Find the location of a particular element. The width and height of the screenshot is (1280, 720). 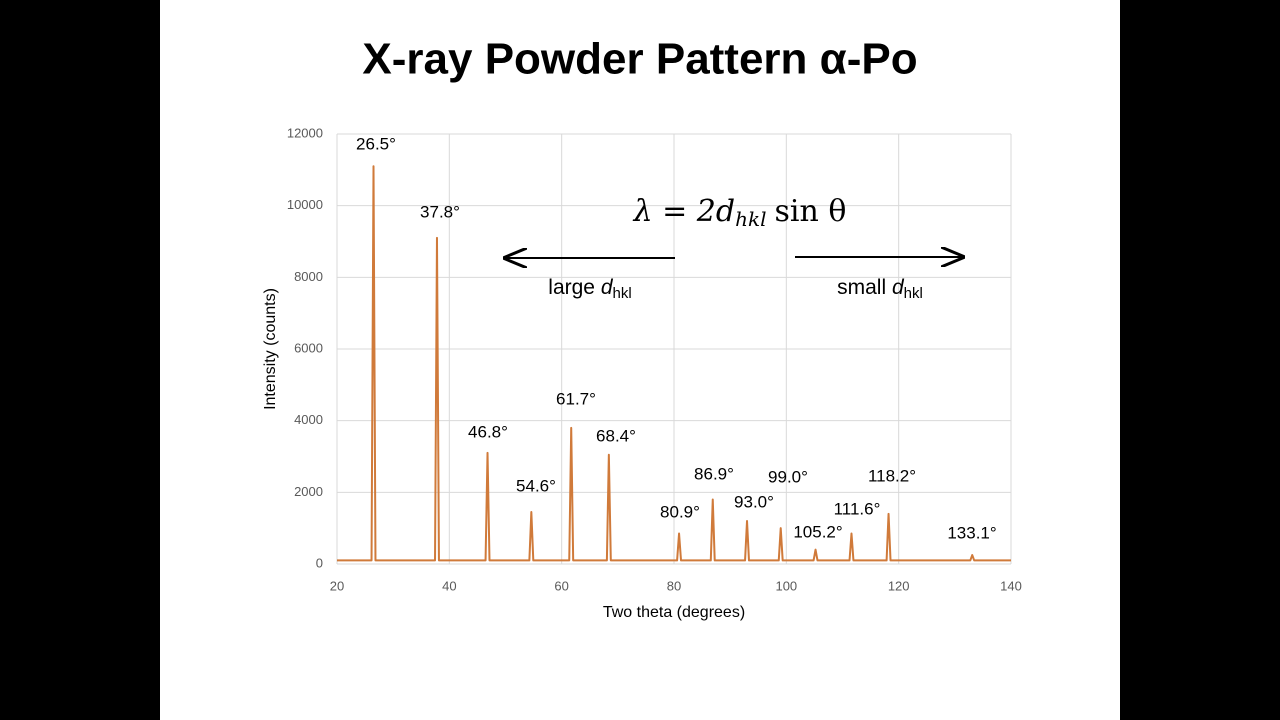

x-tick-label: 100 is located at coordinates (786, 585).